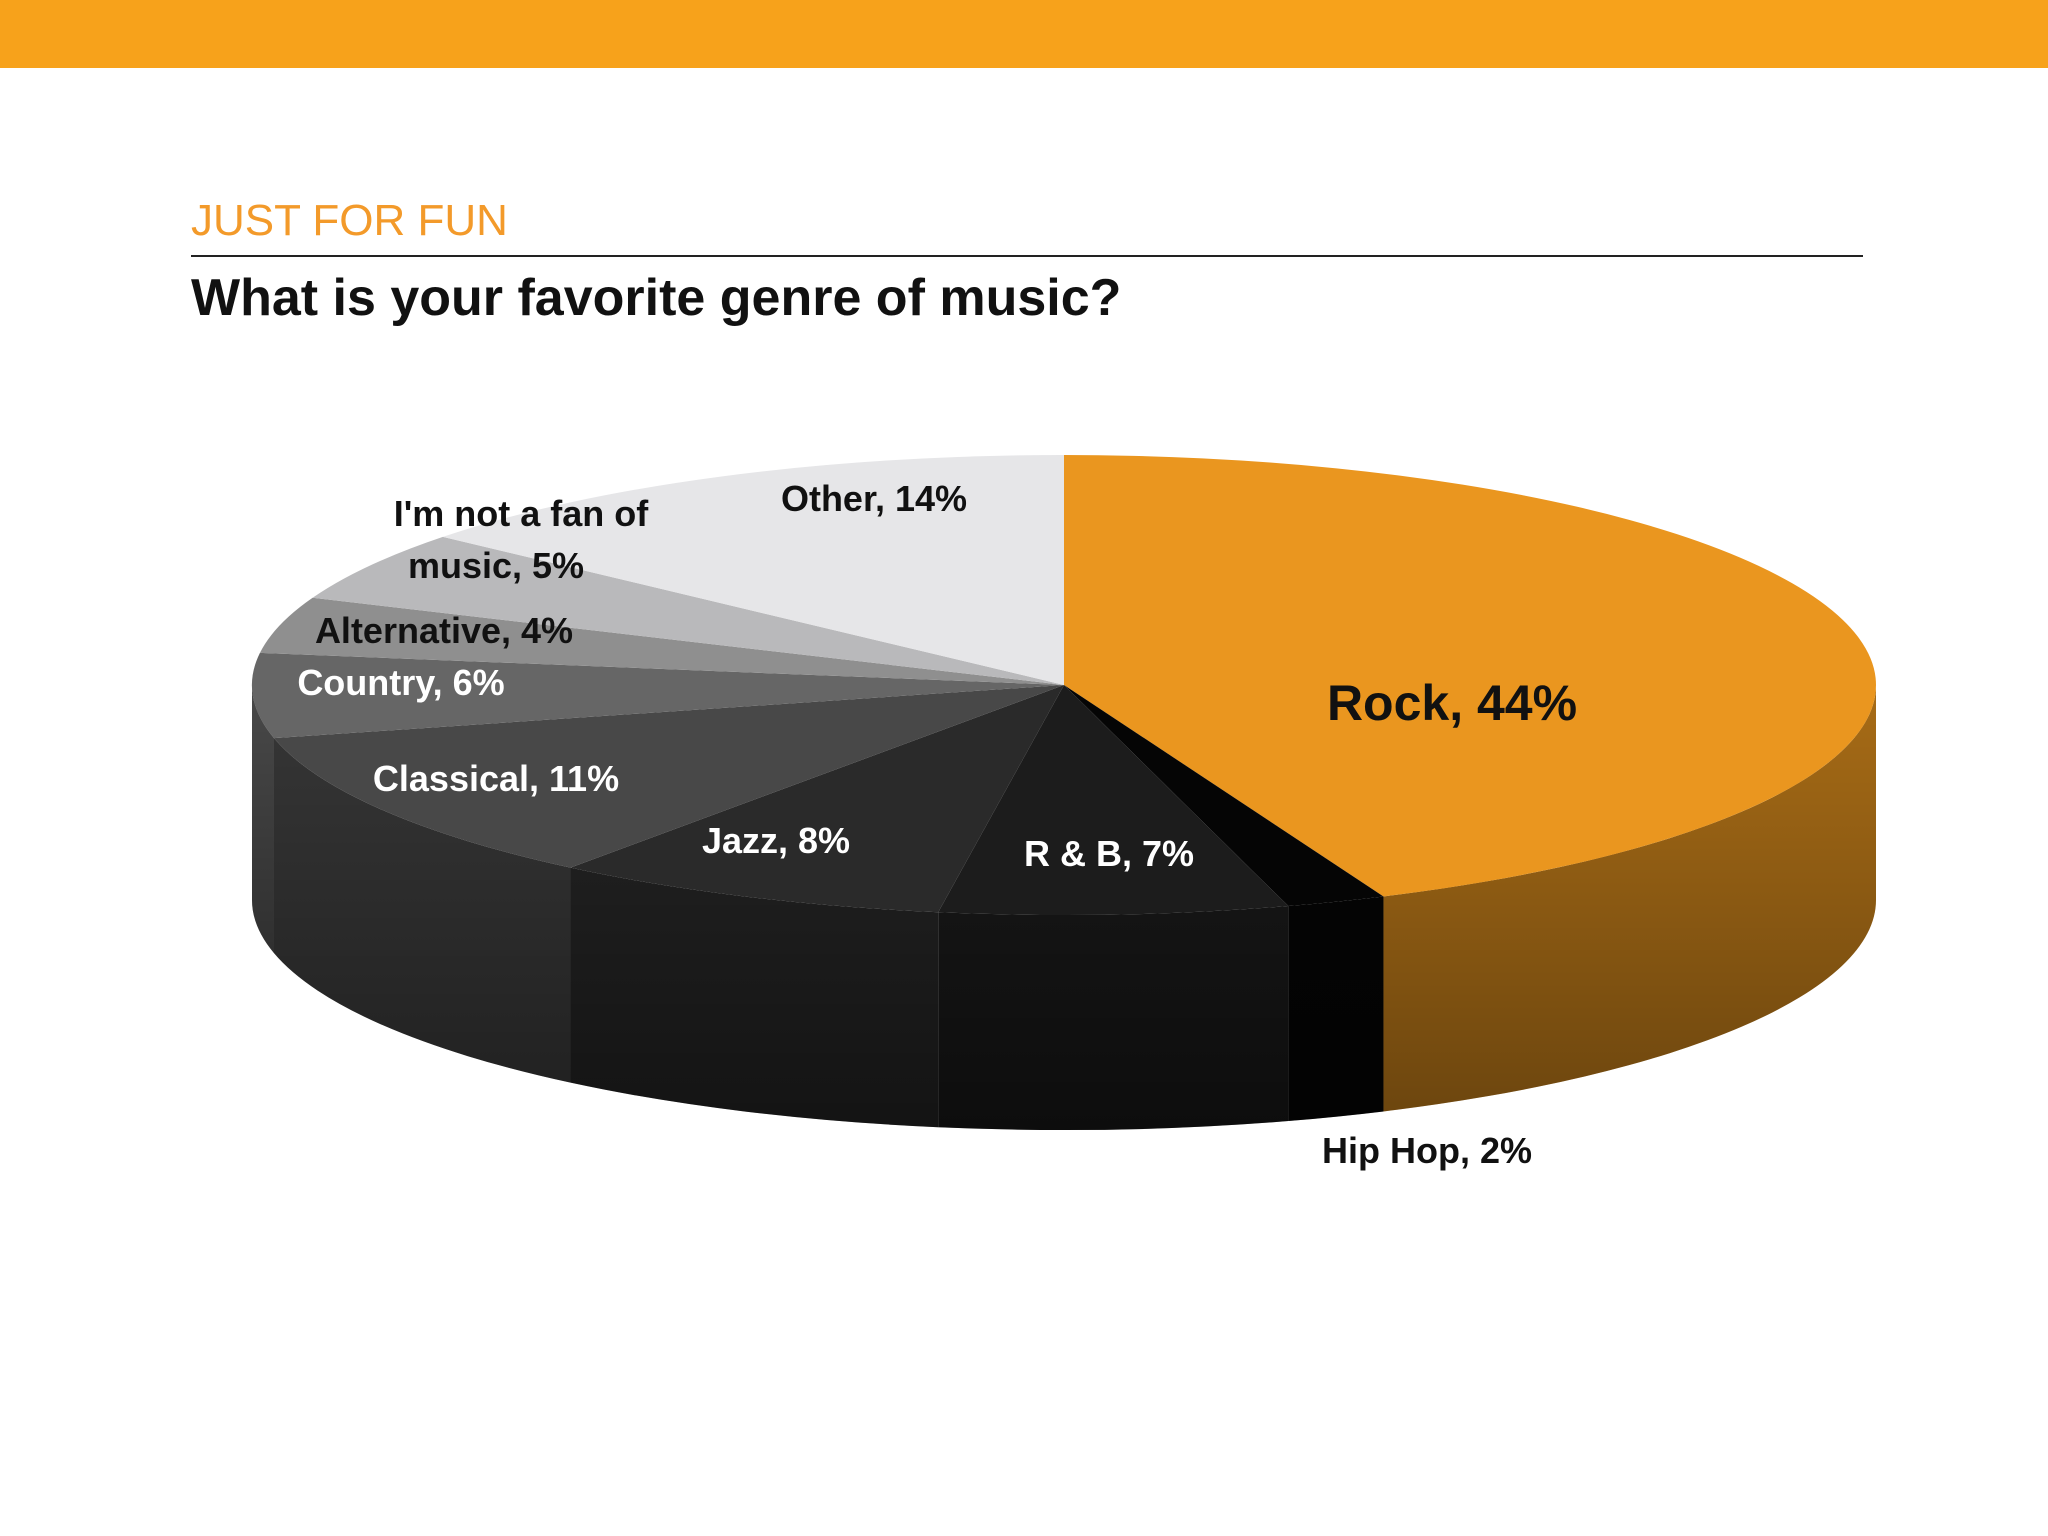 The image size is (2048, 1536). Describe the element at coordinates (1452, 703) in the screenshot. I see `slice-label-rock: Rock, 44%` at that location.